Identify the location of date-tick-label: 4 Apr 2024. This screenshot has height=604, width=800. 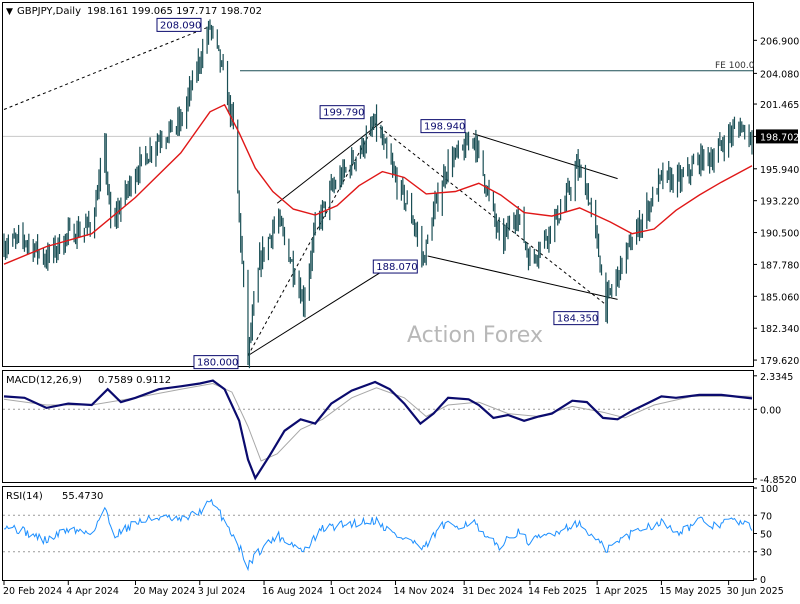
(92, 591).